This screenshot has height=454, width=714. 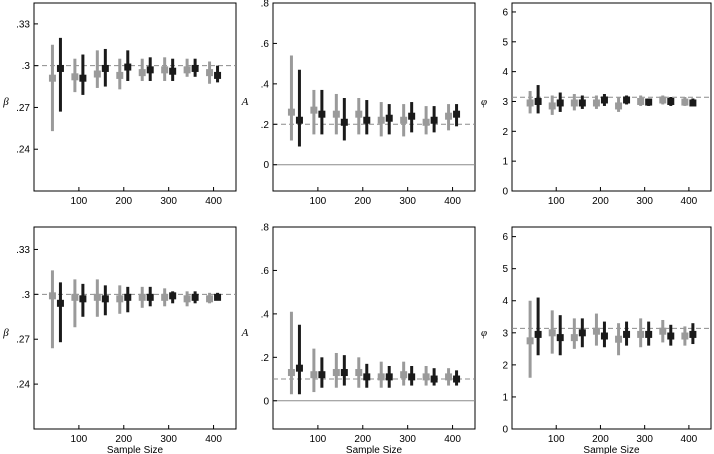 What do you see at coordinates (596, 104) in the screenshot?
I see `panel-3: 0 1 2 3 4 5 6 100 200 300 400 φ` at bounding box center [596, 104].